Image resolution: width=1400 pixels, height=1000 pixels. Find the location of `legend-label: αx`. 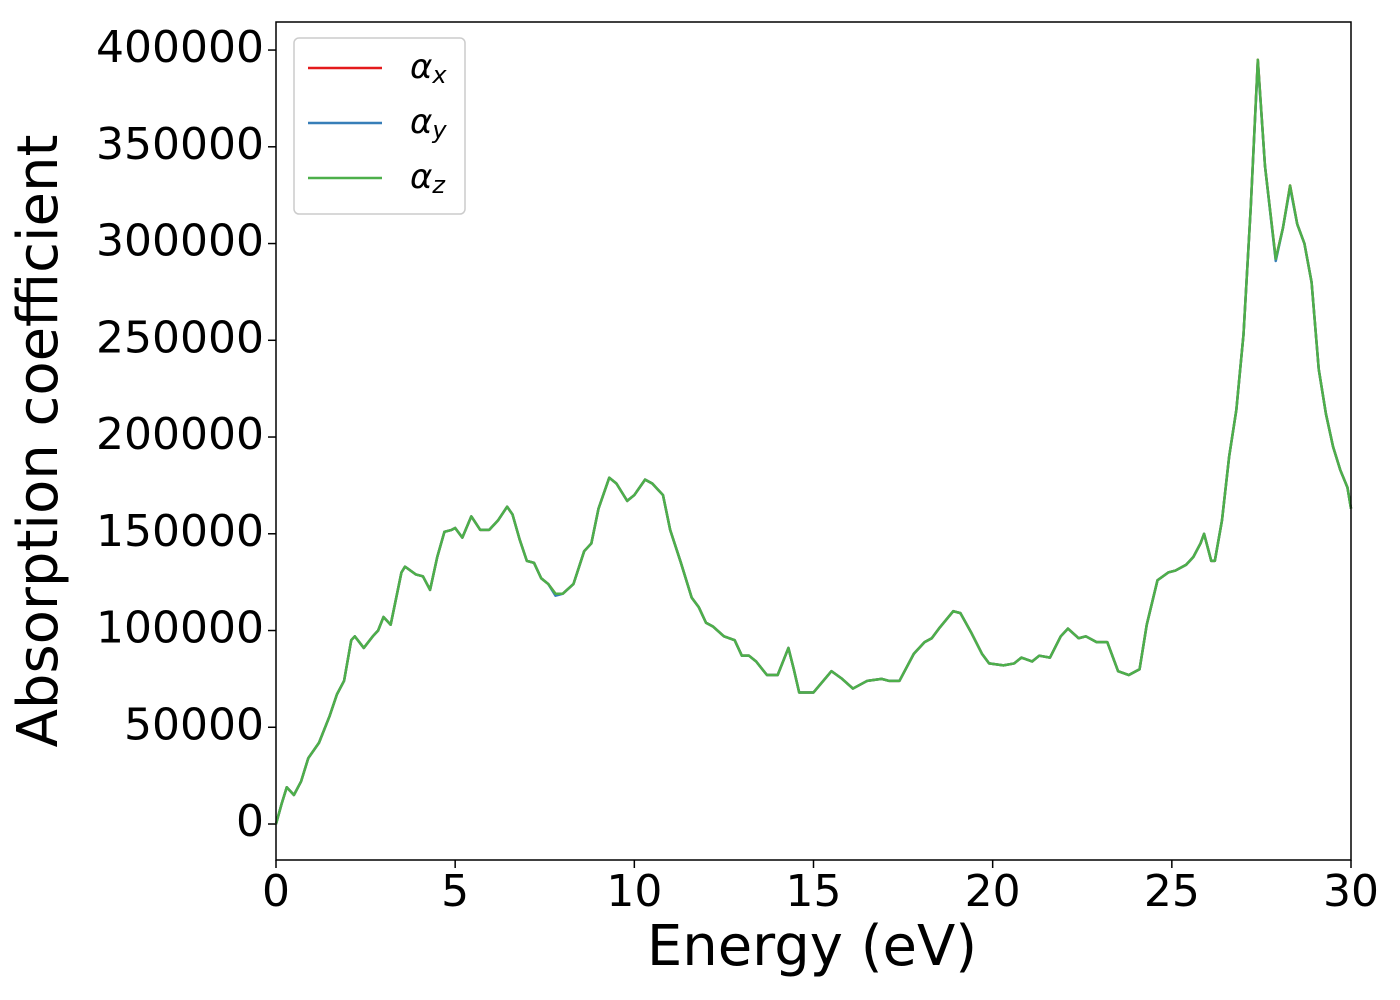

legend-label: αx is located at coordinates (428, 68).